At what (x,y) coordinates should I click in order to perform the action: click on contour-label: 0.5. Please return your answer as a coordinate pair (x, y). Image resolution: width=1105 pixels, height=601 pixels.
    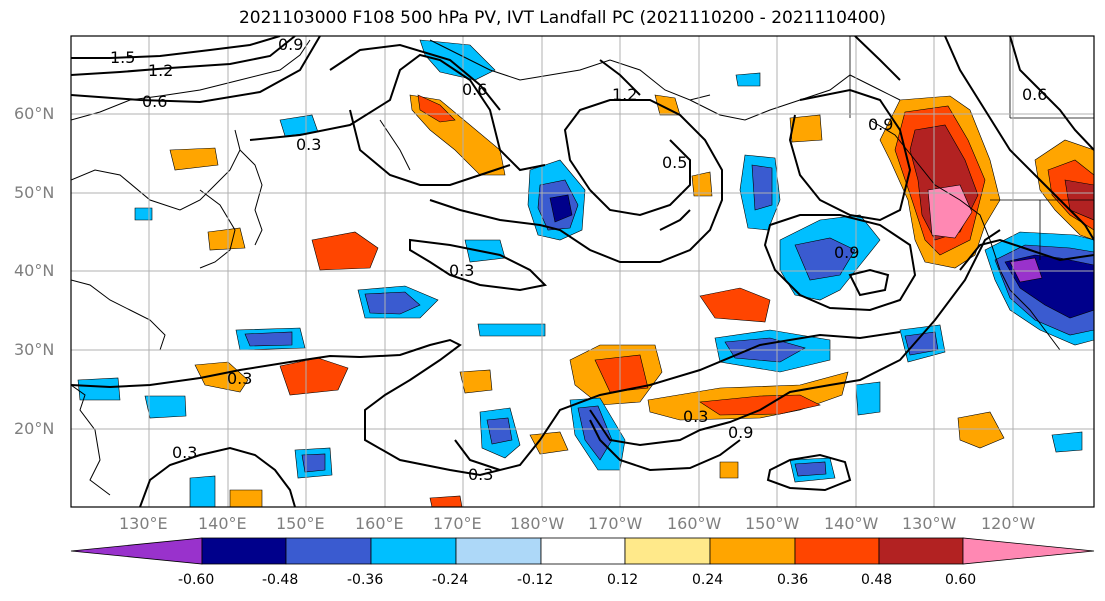
    Looking at the image, I should click on (674, 162).